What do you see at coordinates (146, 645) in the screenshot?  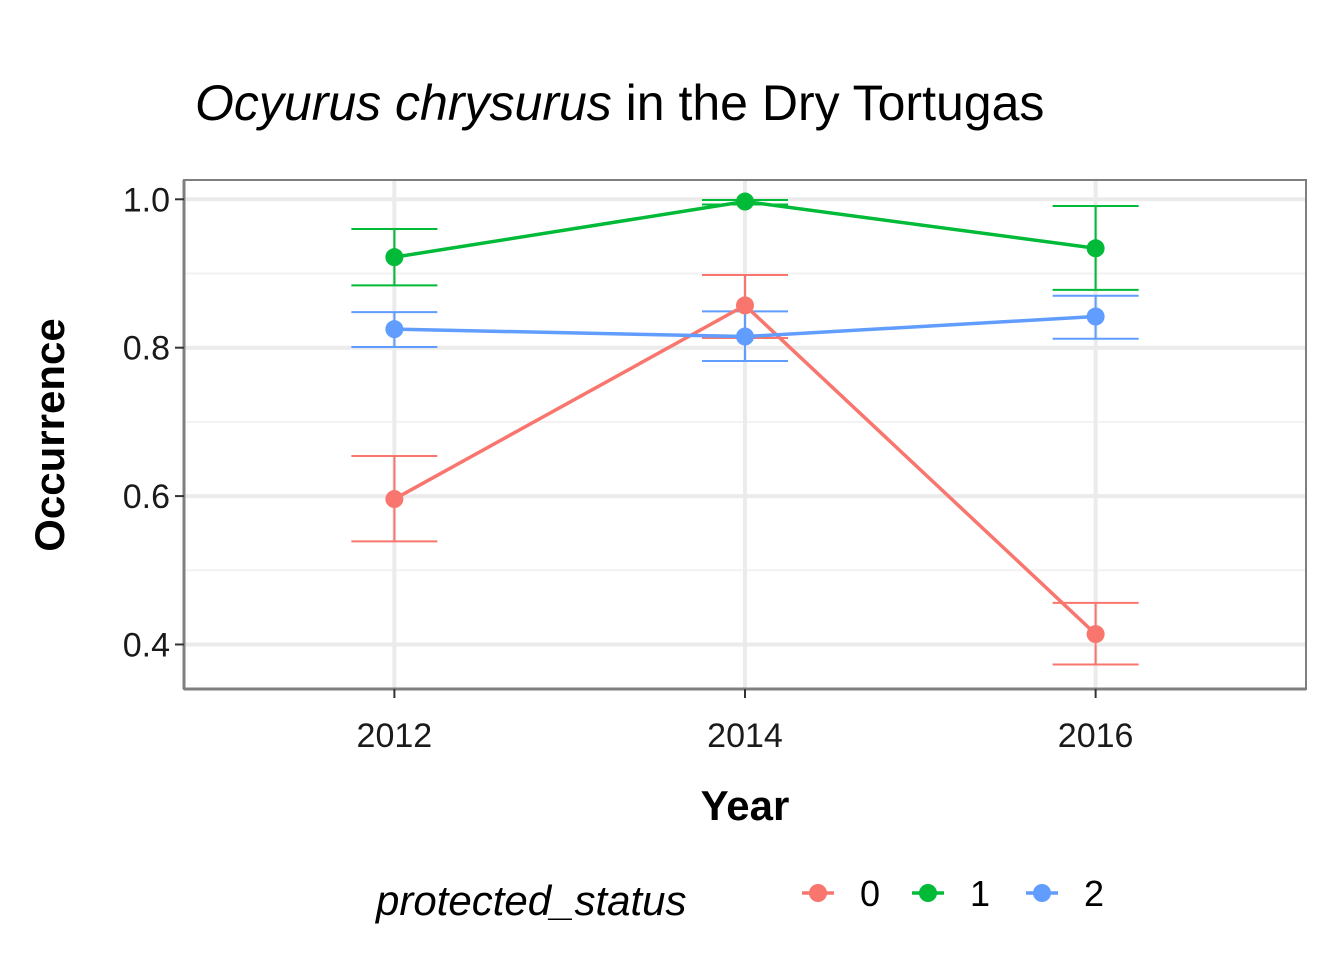 I see `y-tick-label: 0.4` at bounding box center [146, 645].